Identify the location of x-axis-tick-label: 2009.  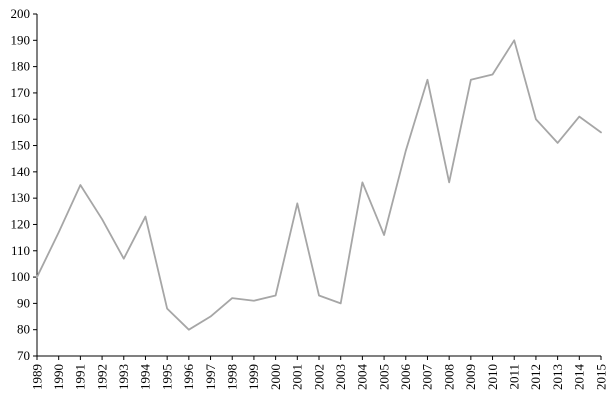
(470, 377).